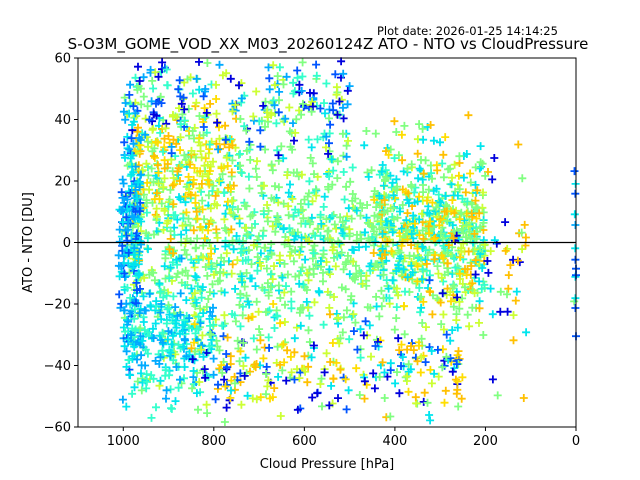  Describe the element at coordinates (67, 243) in the screenshot. I see `y-tick-label: 0` at that location.